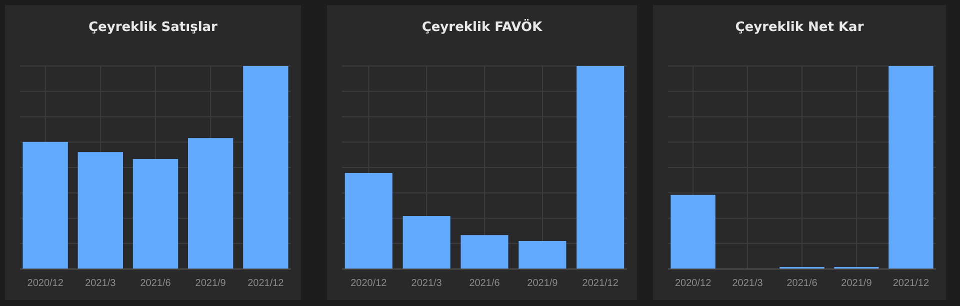 The width and height of the screenshot is (960, 306). Describe the element at coordinates (153, 27) in the screenshot. I see `chart-title: Çeyreklik Satışlar` at that location.